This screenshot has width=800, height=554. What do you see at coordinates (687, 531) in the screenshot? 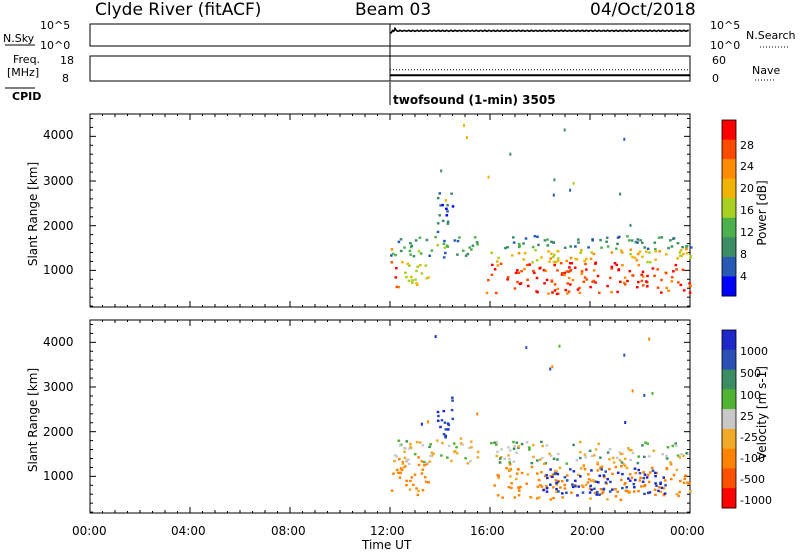
I see `xtick-2400: 00:00` at bounding box center [687, 531].